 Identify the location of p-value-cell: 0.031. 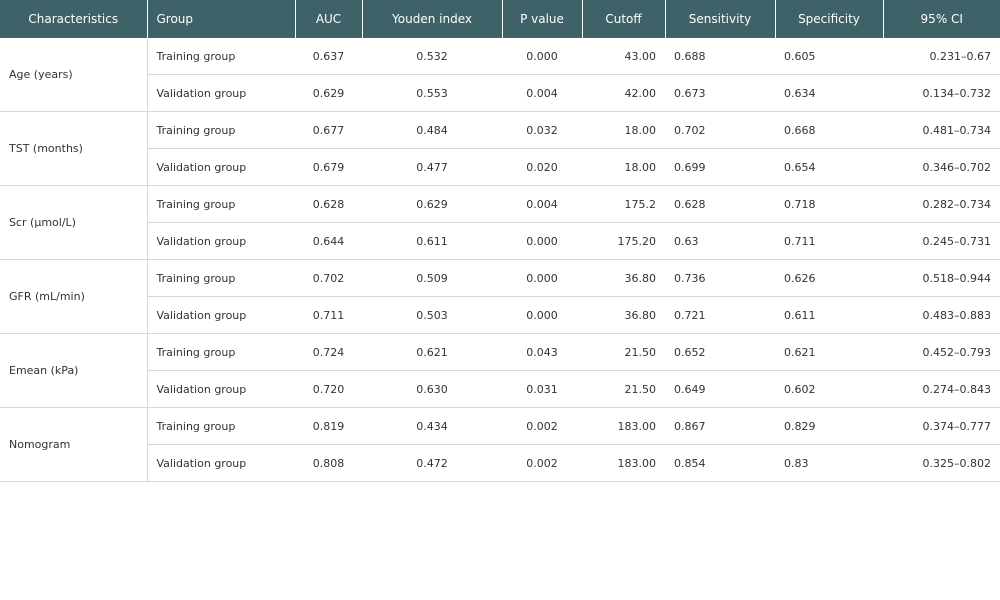
(542, 389).